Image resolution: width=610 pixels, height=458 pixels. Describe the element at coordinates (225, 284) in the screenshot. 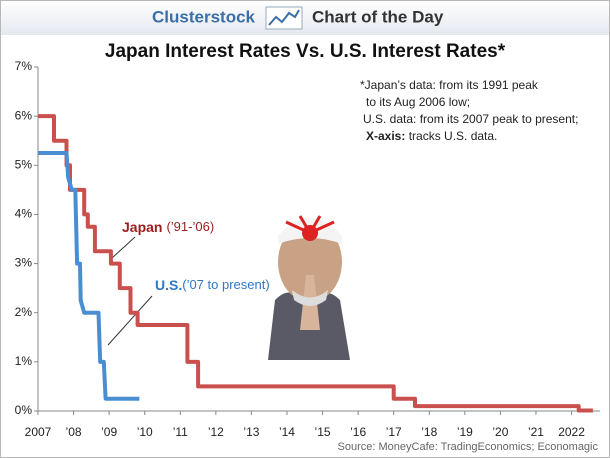

I see `series-detail: (’07 to present)` at that location.